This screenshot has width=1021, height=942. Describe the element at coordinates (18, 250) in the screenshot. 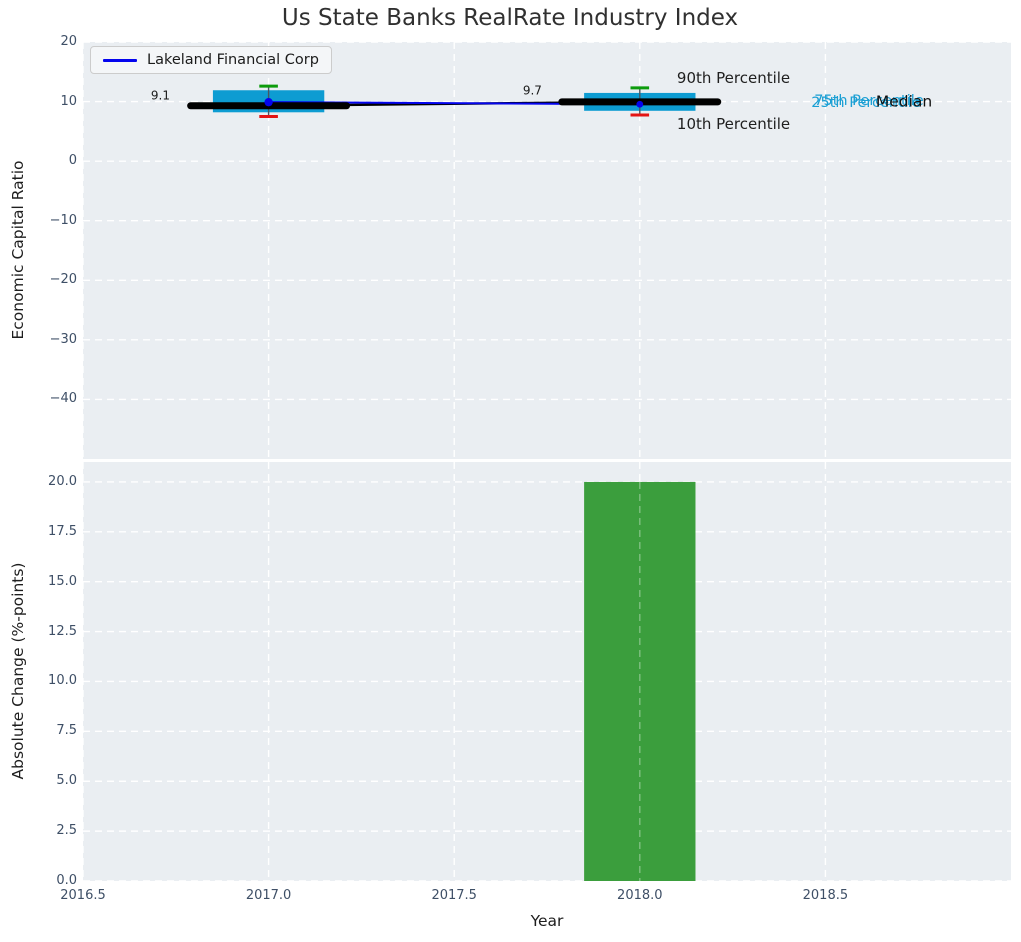

I see `top-ylabel: Economic Capital Ratio` at that location.